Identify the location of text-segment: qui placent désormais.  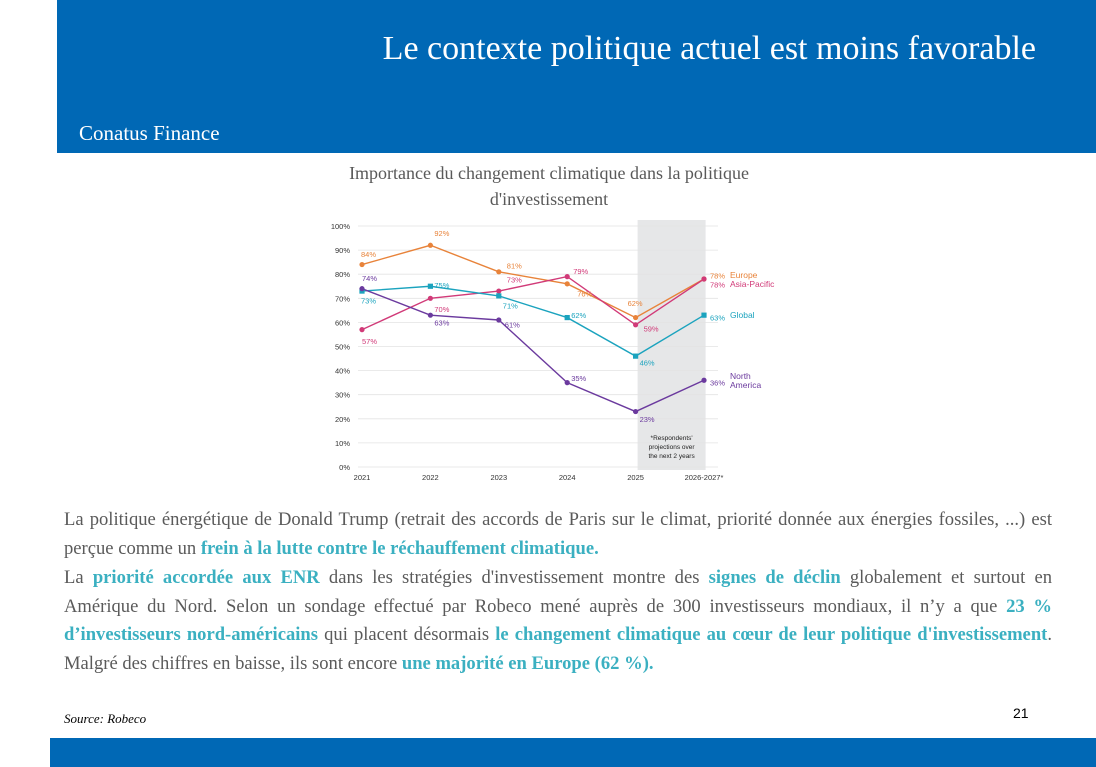
(407, 634).